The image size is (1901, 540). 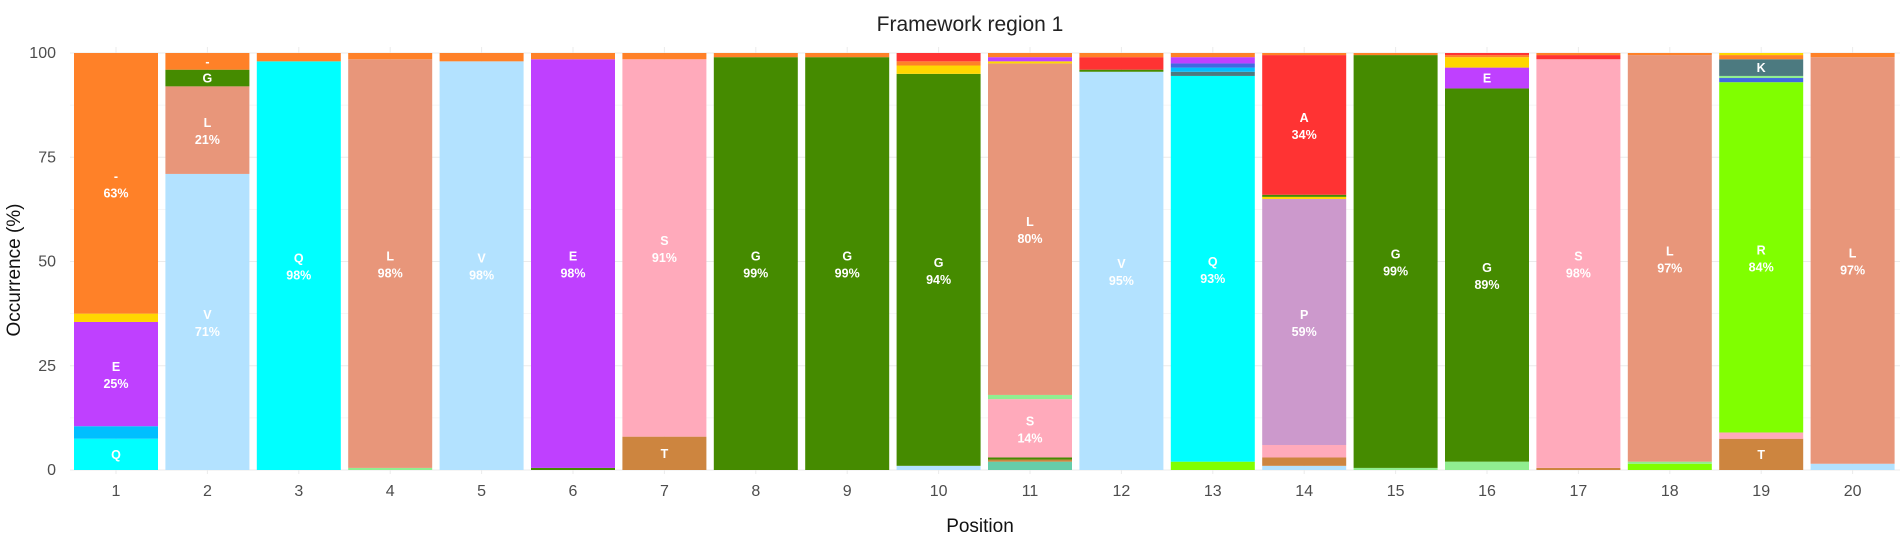 What do you see at coordinates (116, 317) in the screenshot?
I see `bar-segment-1-Y` at bounding box center [116, 317].